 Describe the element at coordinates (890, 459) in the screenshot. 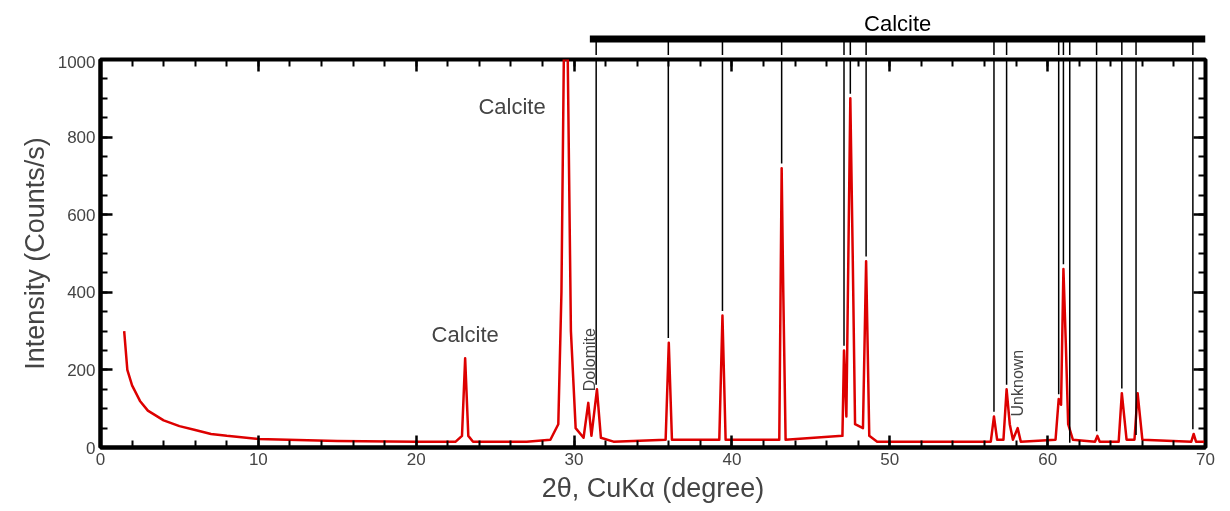

I see `x-tick-label: 50` at that location.